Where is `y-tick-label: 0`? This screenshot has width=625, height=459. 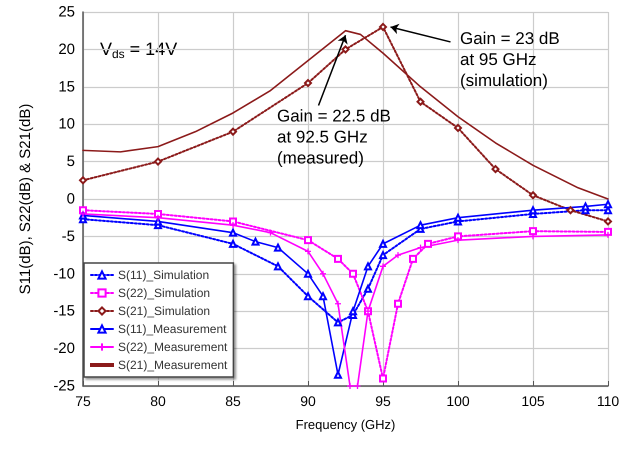 y-tick-label: 0 is located at coordinates (70, 199).